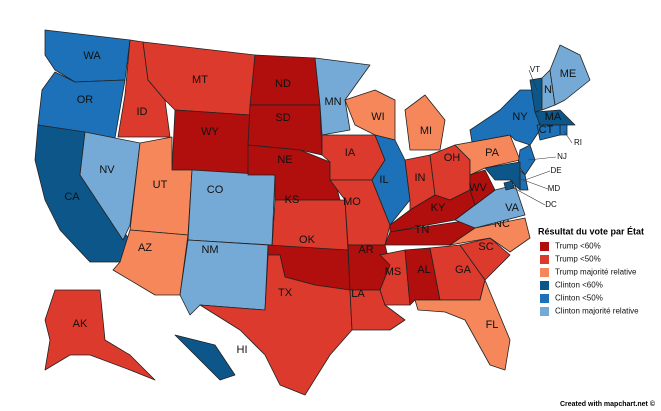 The width and height of the screenshot is (661, 411). What do you see at coordinates (365, 250) in the screenshot?
I see `state-label: AR` at bounding box center [365, 250].